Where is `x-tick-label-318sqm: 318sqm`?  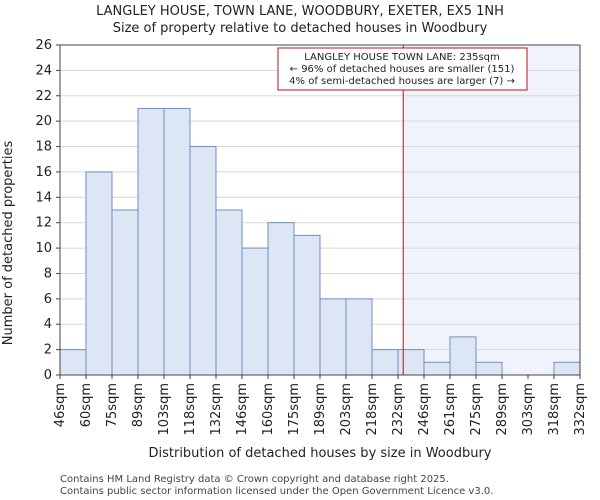
x-tick-label-318sqm: 318sqm is located at coordinates (554, 409).